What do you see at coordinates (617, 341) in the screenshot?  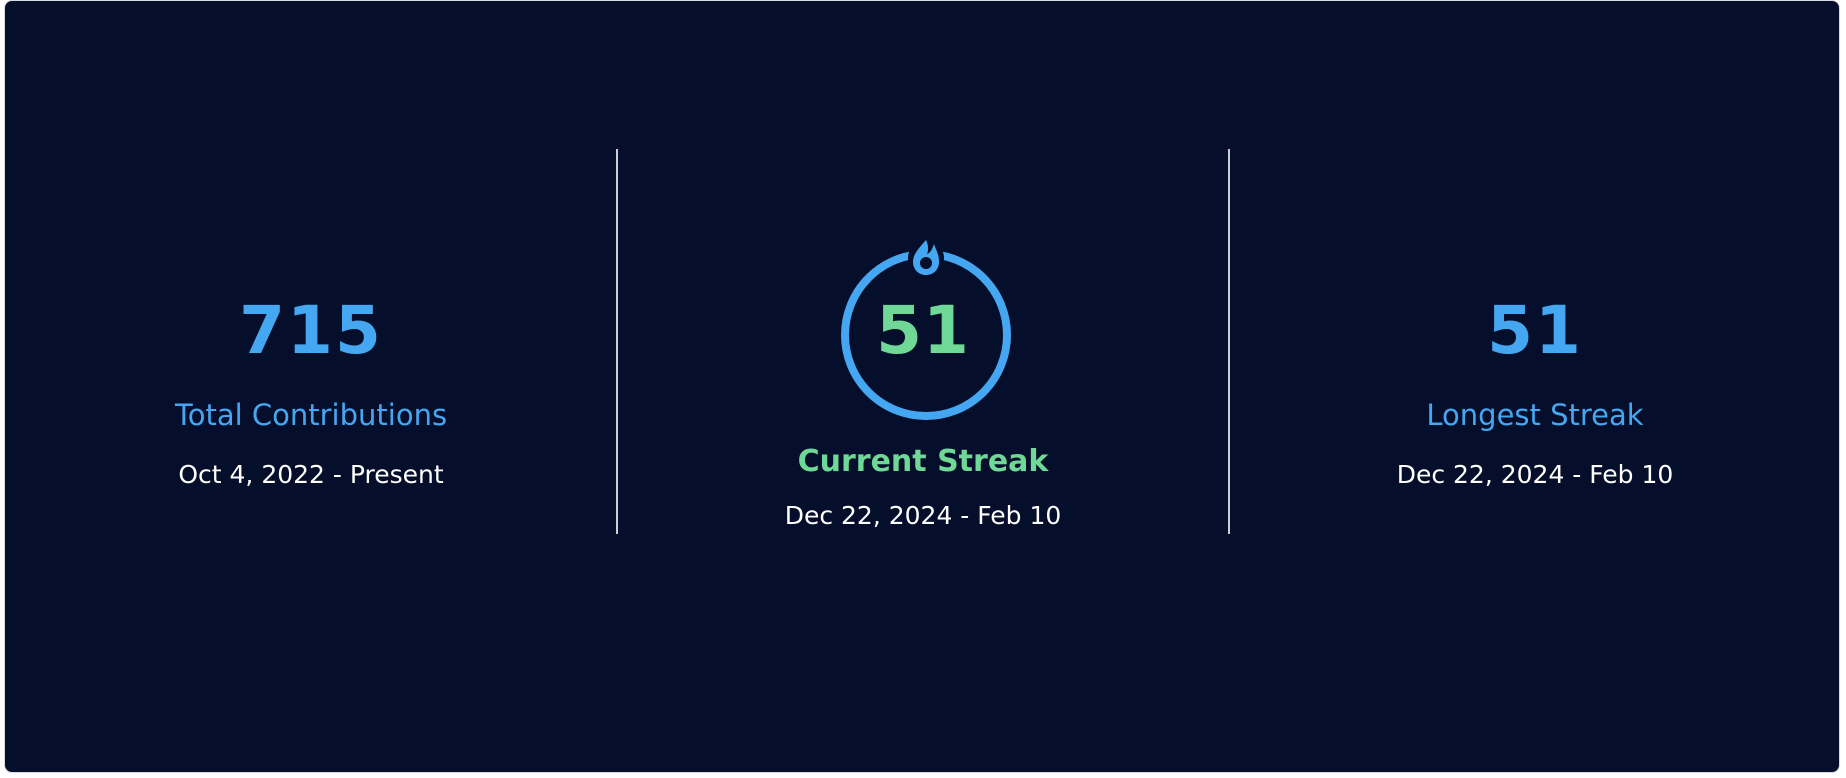 I see `divider-left` at bounding box center [617, 341].